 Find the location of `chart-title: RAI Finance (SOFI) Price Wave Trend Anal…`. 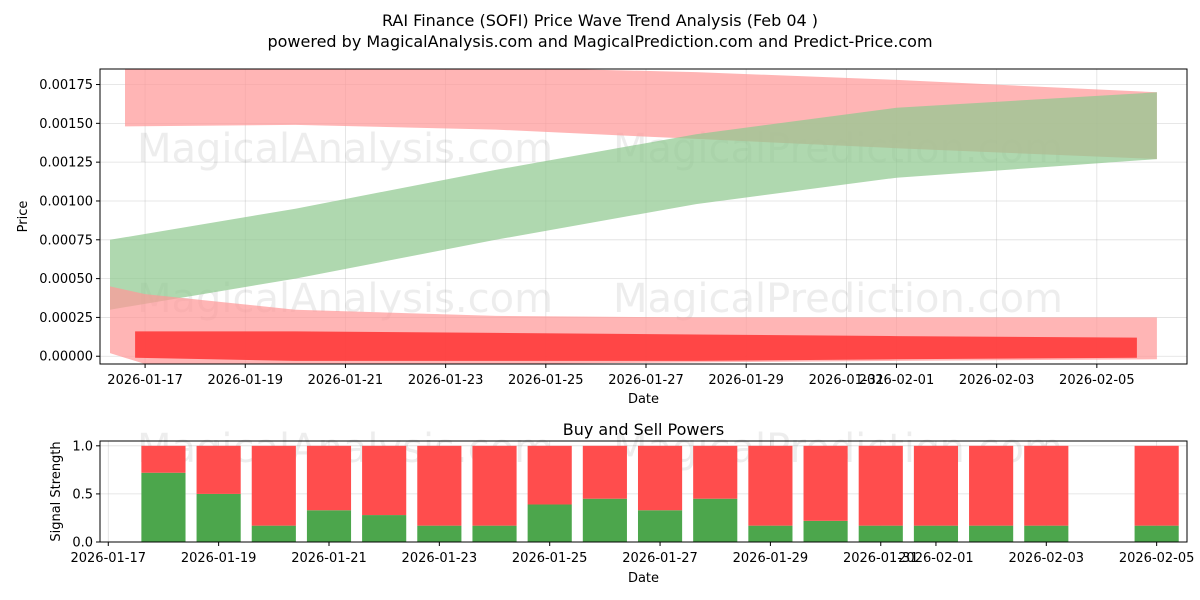

chart-title: RAI Finance (SOFI) Price Wave Trend Anal… is located at coordinates (600, 20).